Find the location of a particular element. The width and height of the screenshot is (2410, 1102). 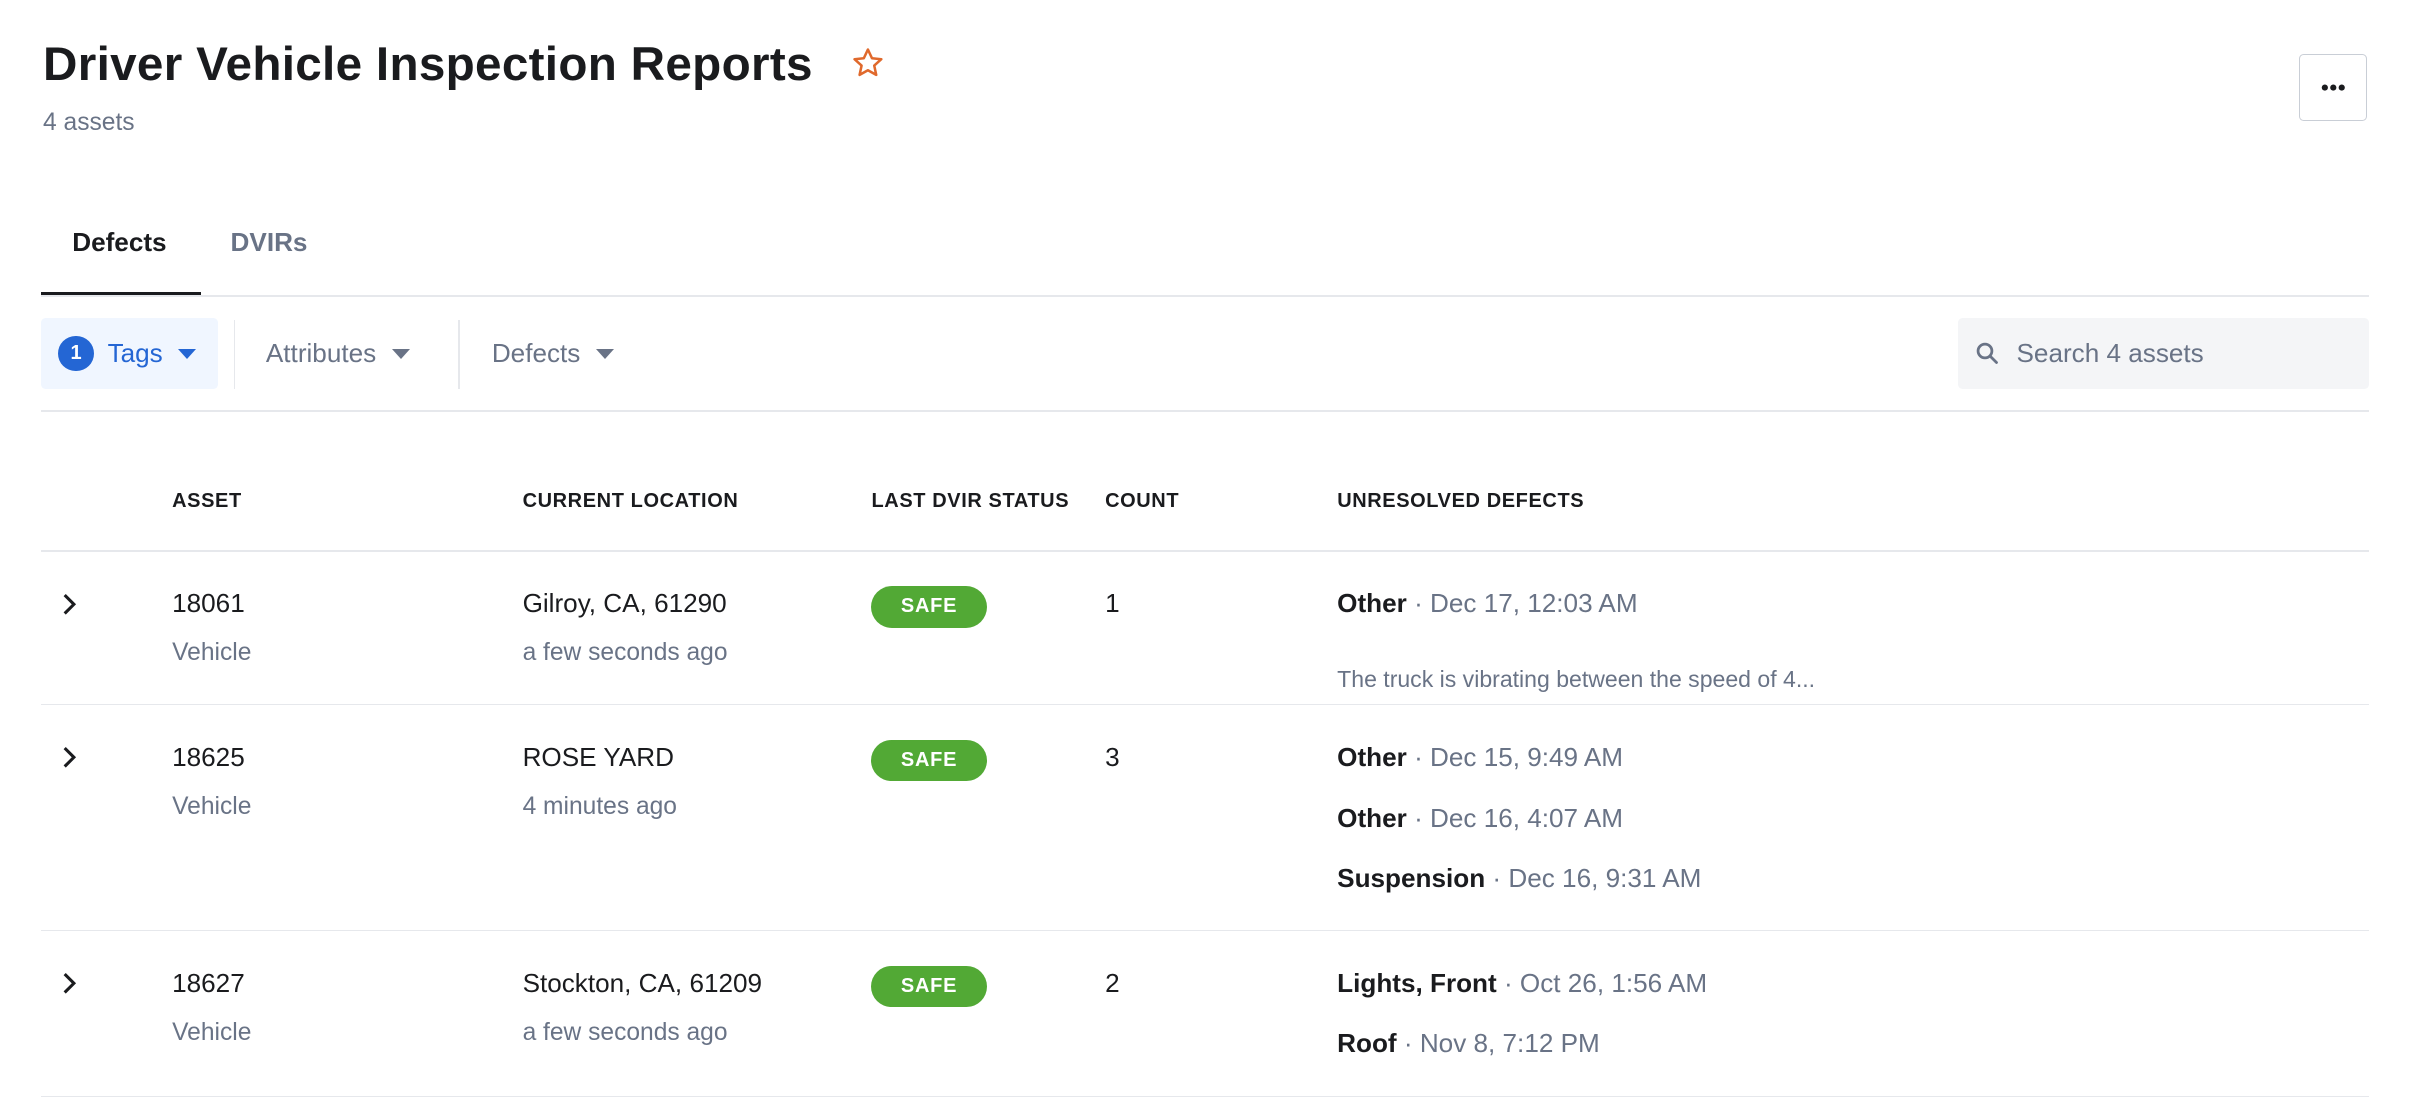

current-location: Stockton, CA, 61209 is located at coordinates (642, 982).